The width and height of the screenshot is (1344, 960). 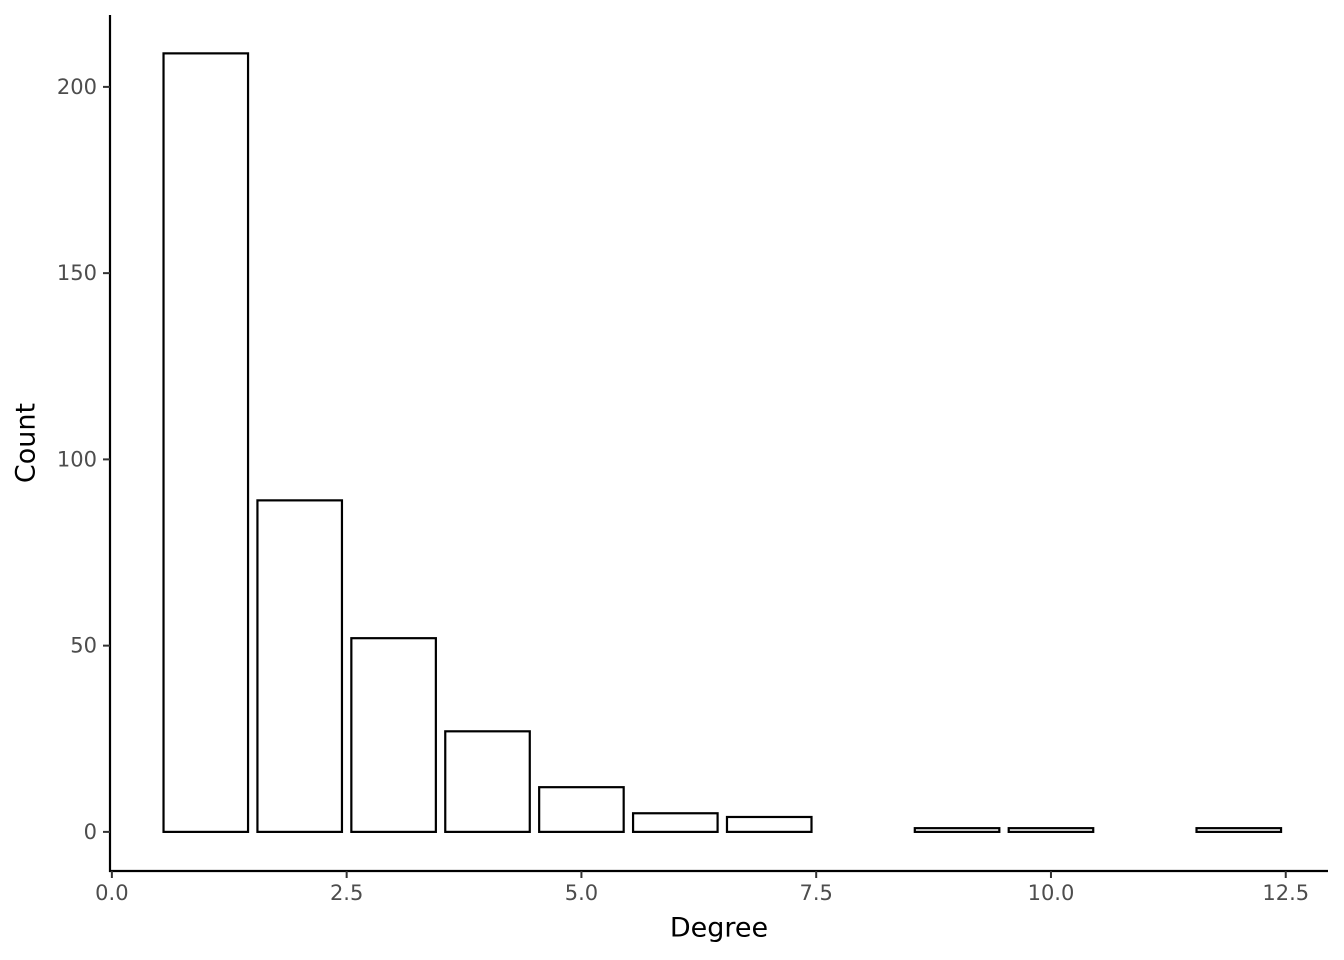 I want to click on y-tick-label: 200, so click(x=77, y=87).